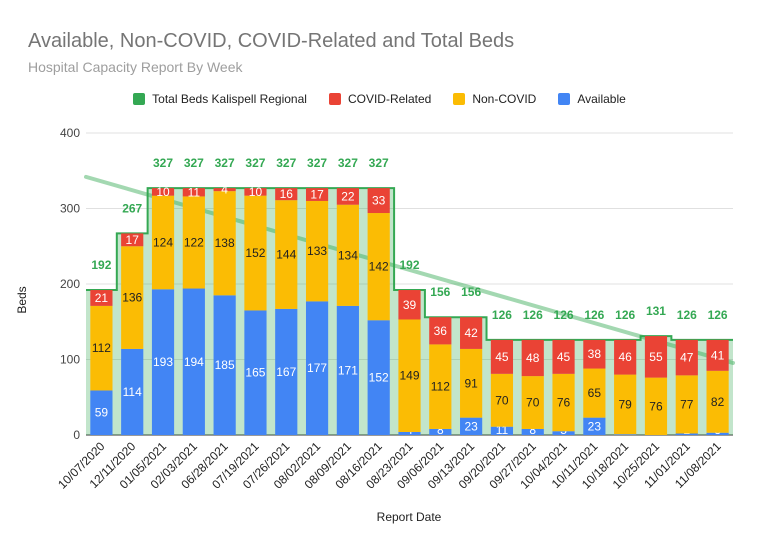 Image resolution: width=759 pixels, height=550 pixels. Describe the element at coordinates (656, 357) in the screenshot. I see `data-label-covid-related: 55` at that location.